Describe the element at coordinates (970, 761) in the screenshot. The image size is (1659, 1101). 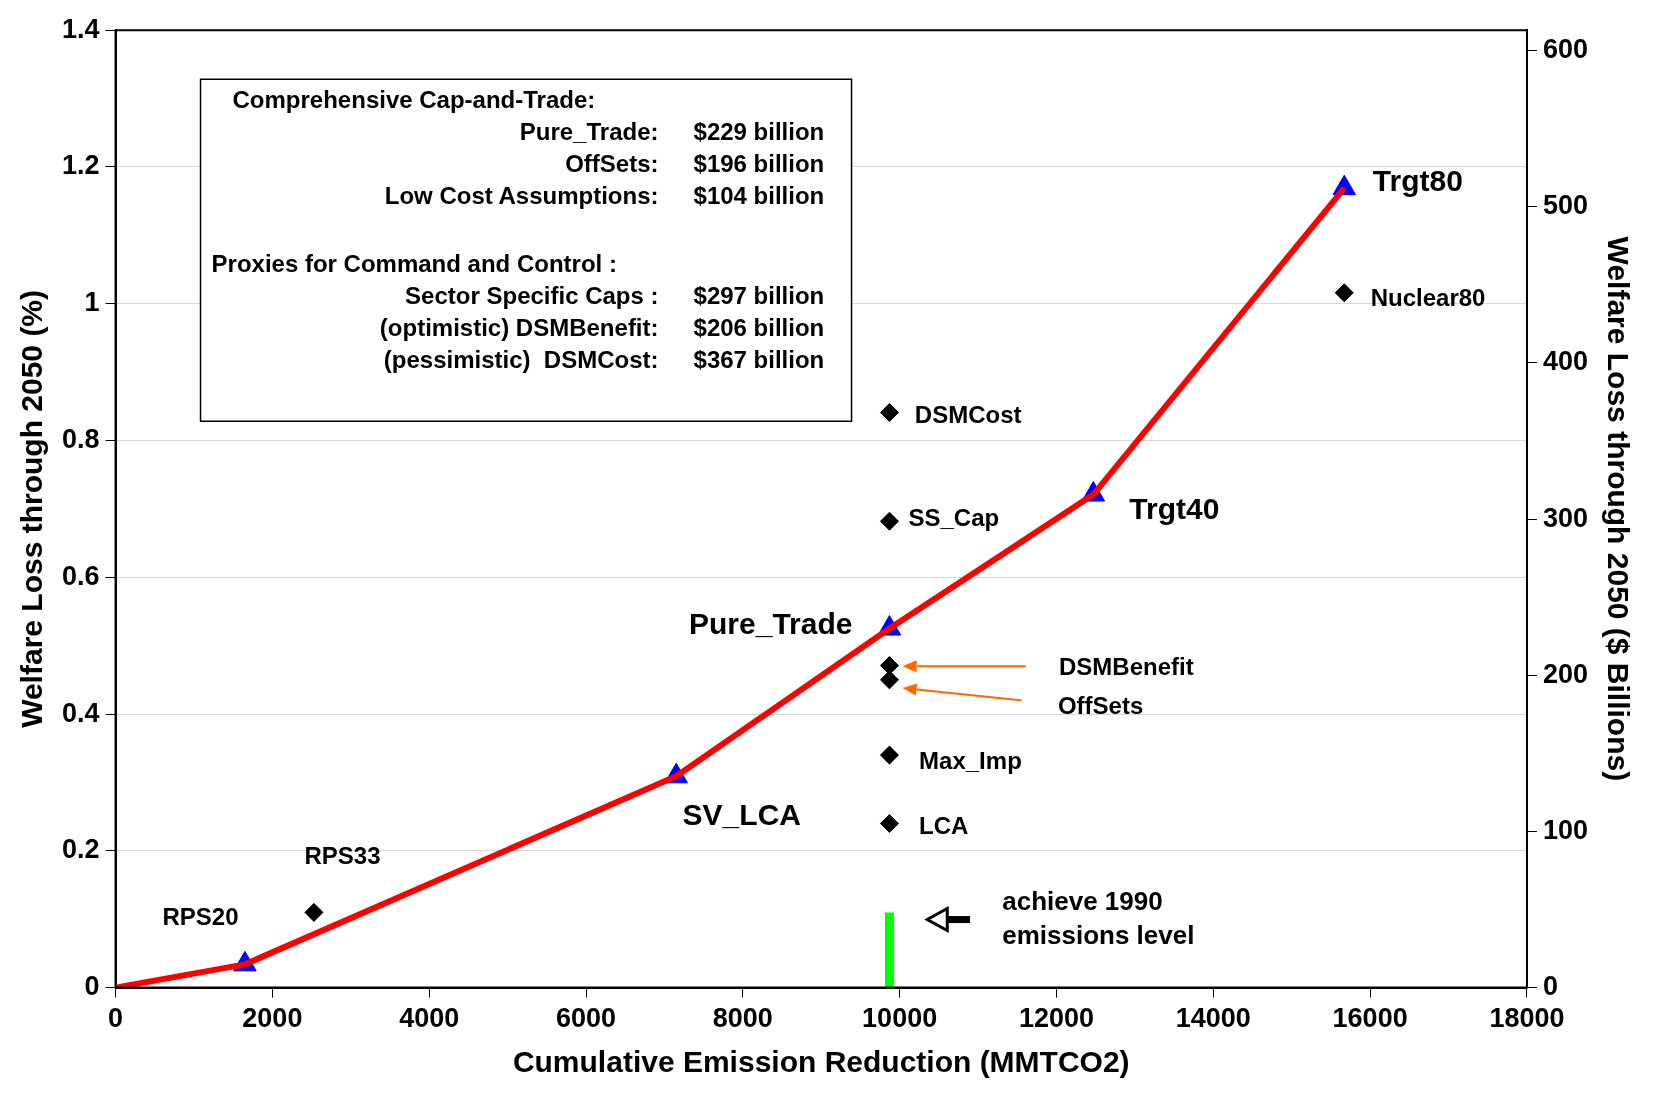
I see `annotation: Max_Imp` at that location.